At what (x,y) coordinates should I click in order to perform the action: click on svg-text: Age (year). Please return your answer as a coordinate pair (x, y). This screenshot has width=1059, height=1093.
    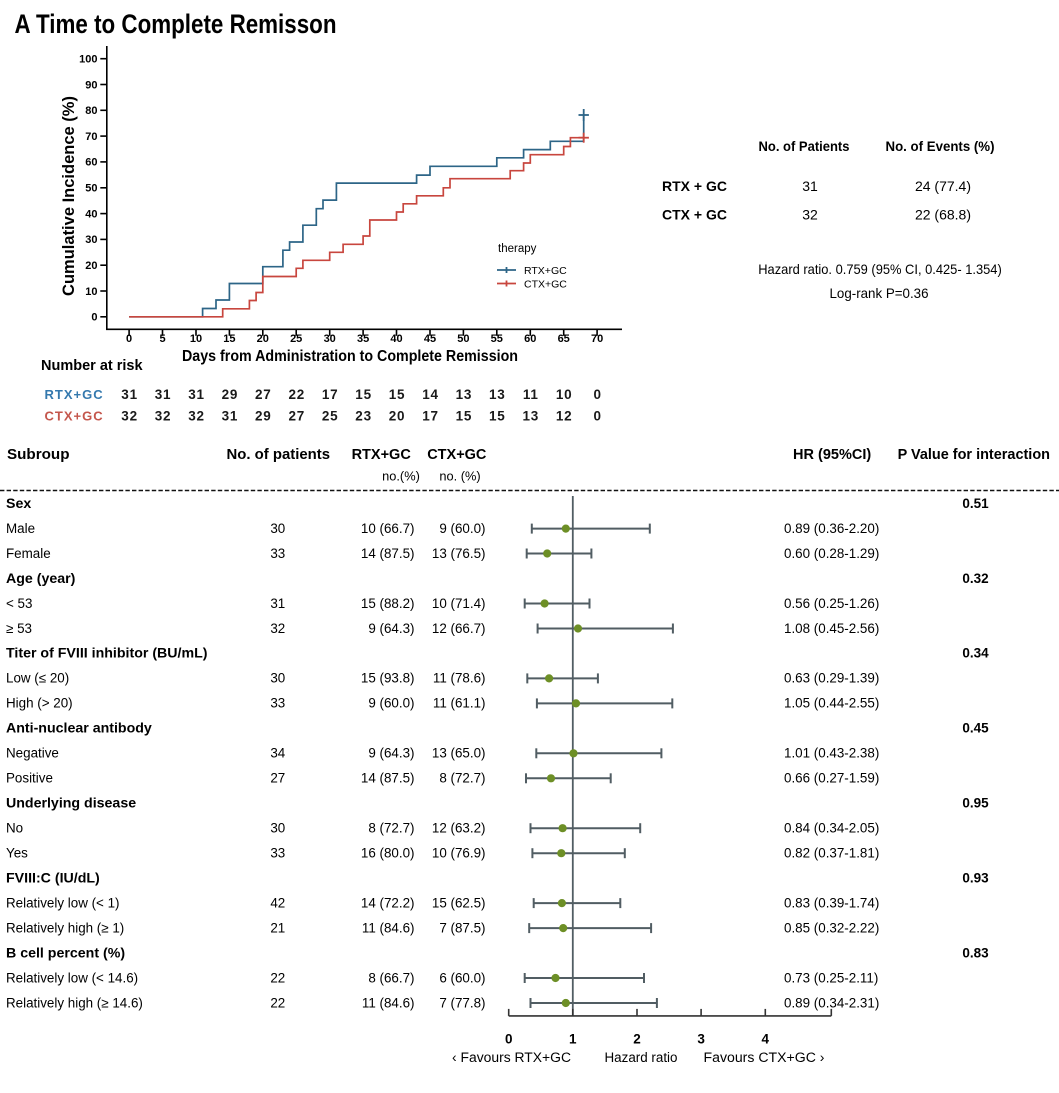
    Looking at the image, I should click on (41, 579).